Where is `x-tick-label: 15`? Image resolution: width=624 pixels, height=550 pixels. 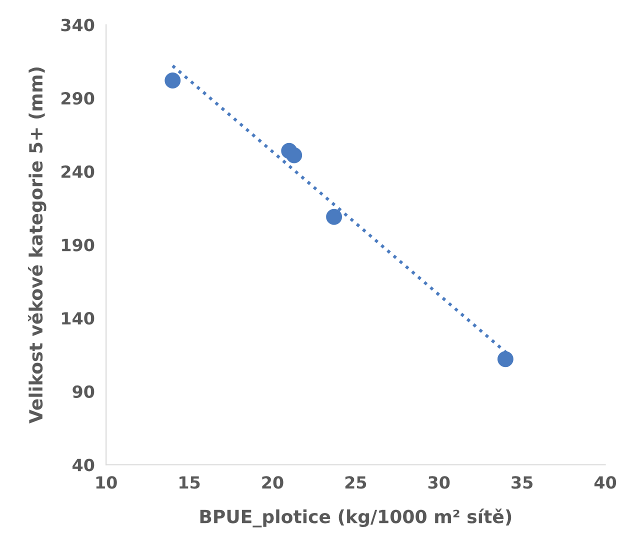 x-tick-label: 15 is located at coordinates (190, 482).